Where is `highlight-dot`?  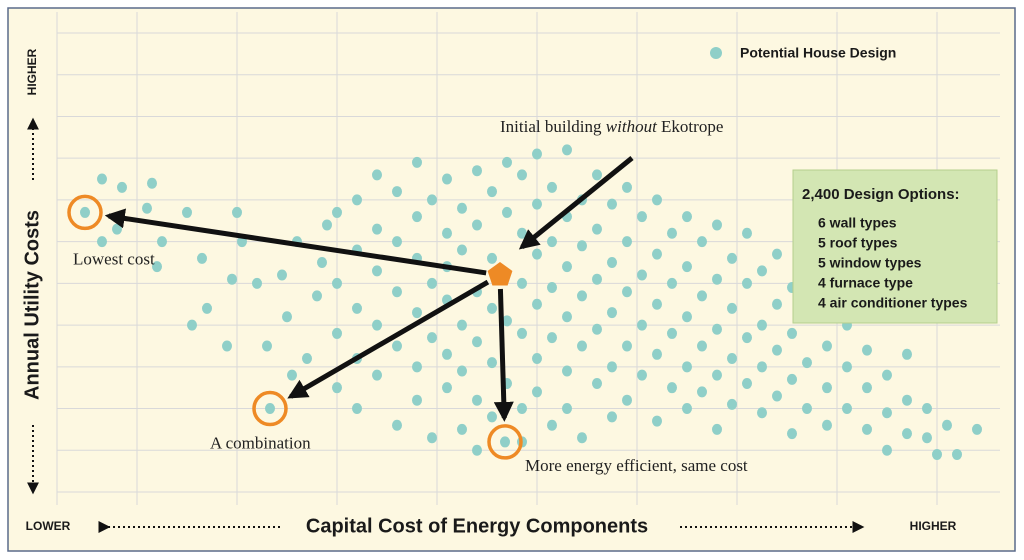 highlight-dot is located at coordinates (505, 442).